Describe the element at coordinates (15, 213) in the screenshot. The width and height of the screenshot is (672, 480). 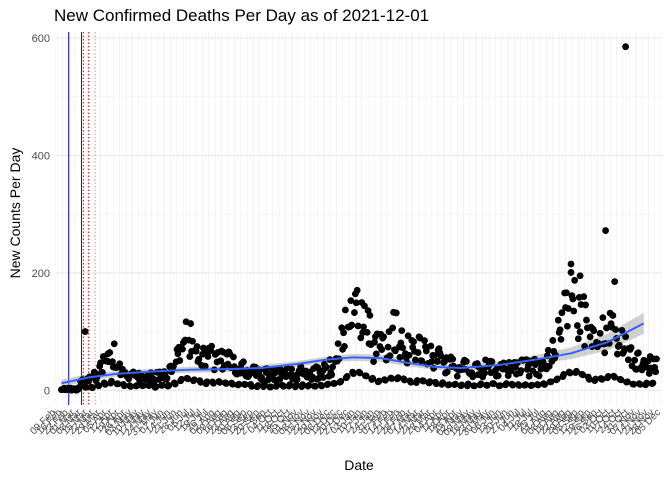
I see `y-axis-title: New Counts Per Day` at that location.